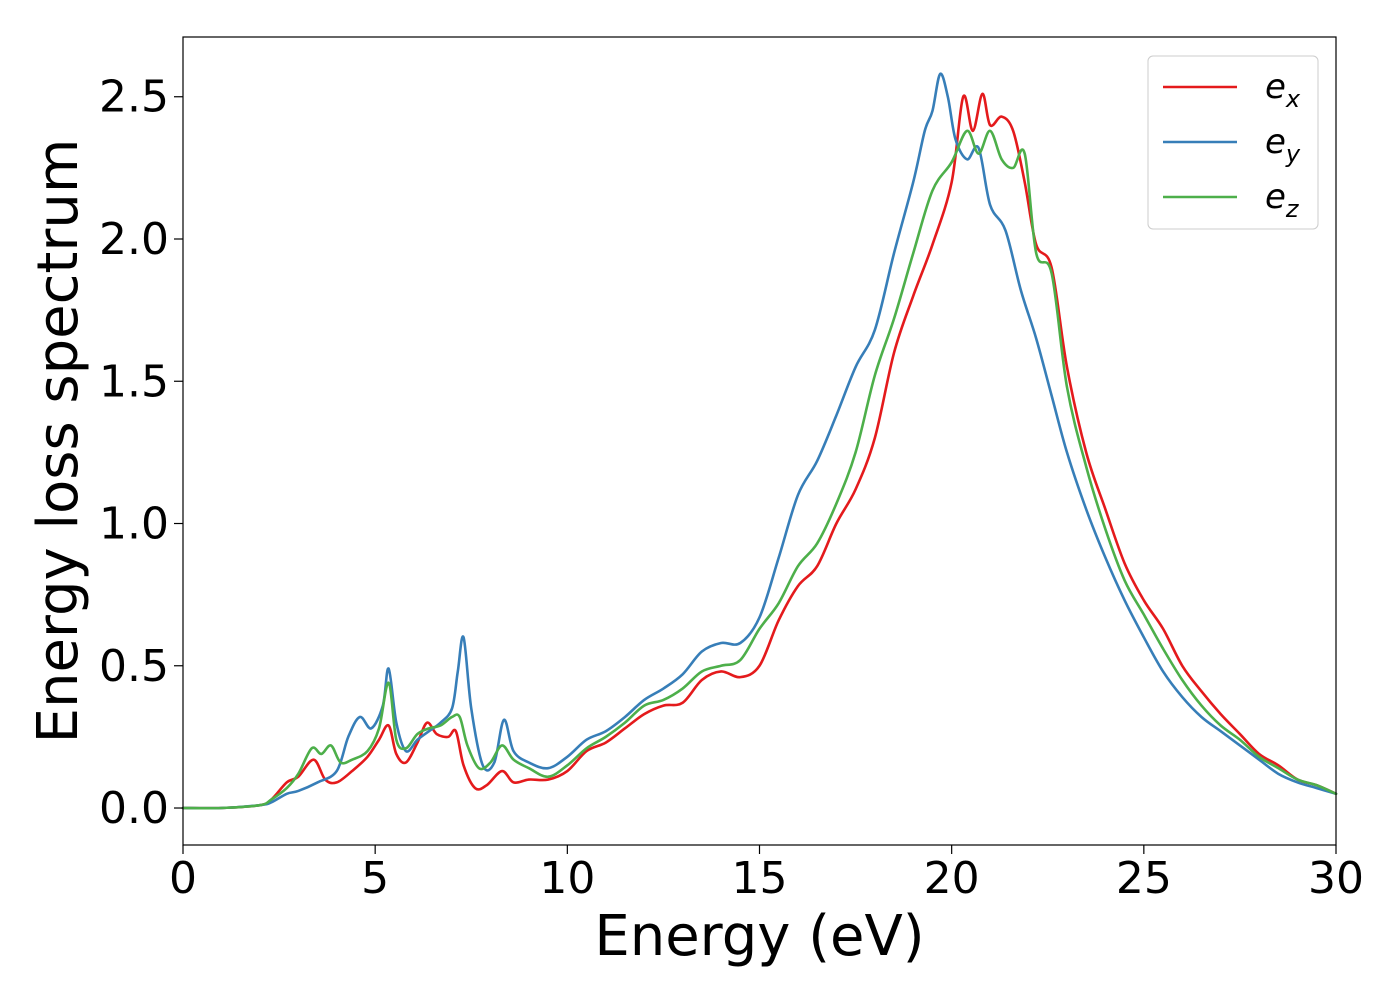 The image size is (1400, 1000). What do you see at coordinates (134, 666) in the screenshot?
I see `y-tick-label: 0.5` at bounding box center [134, 666].